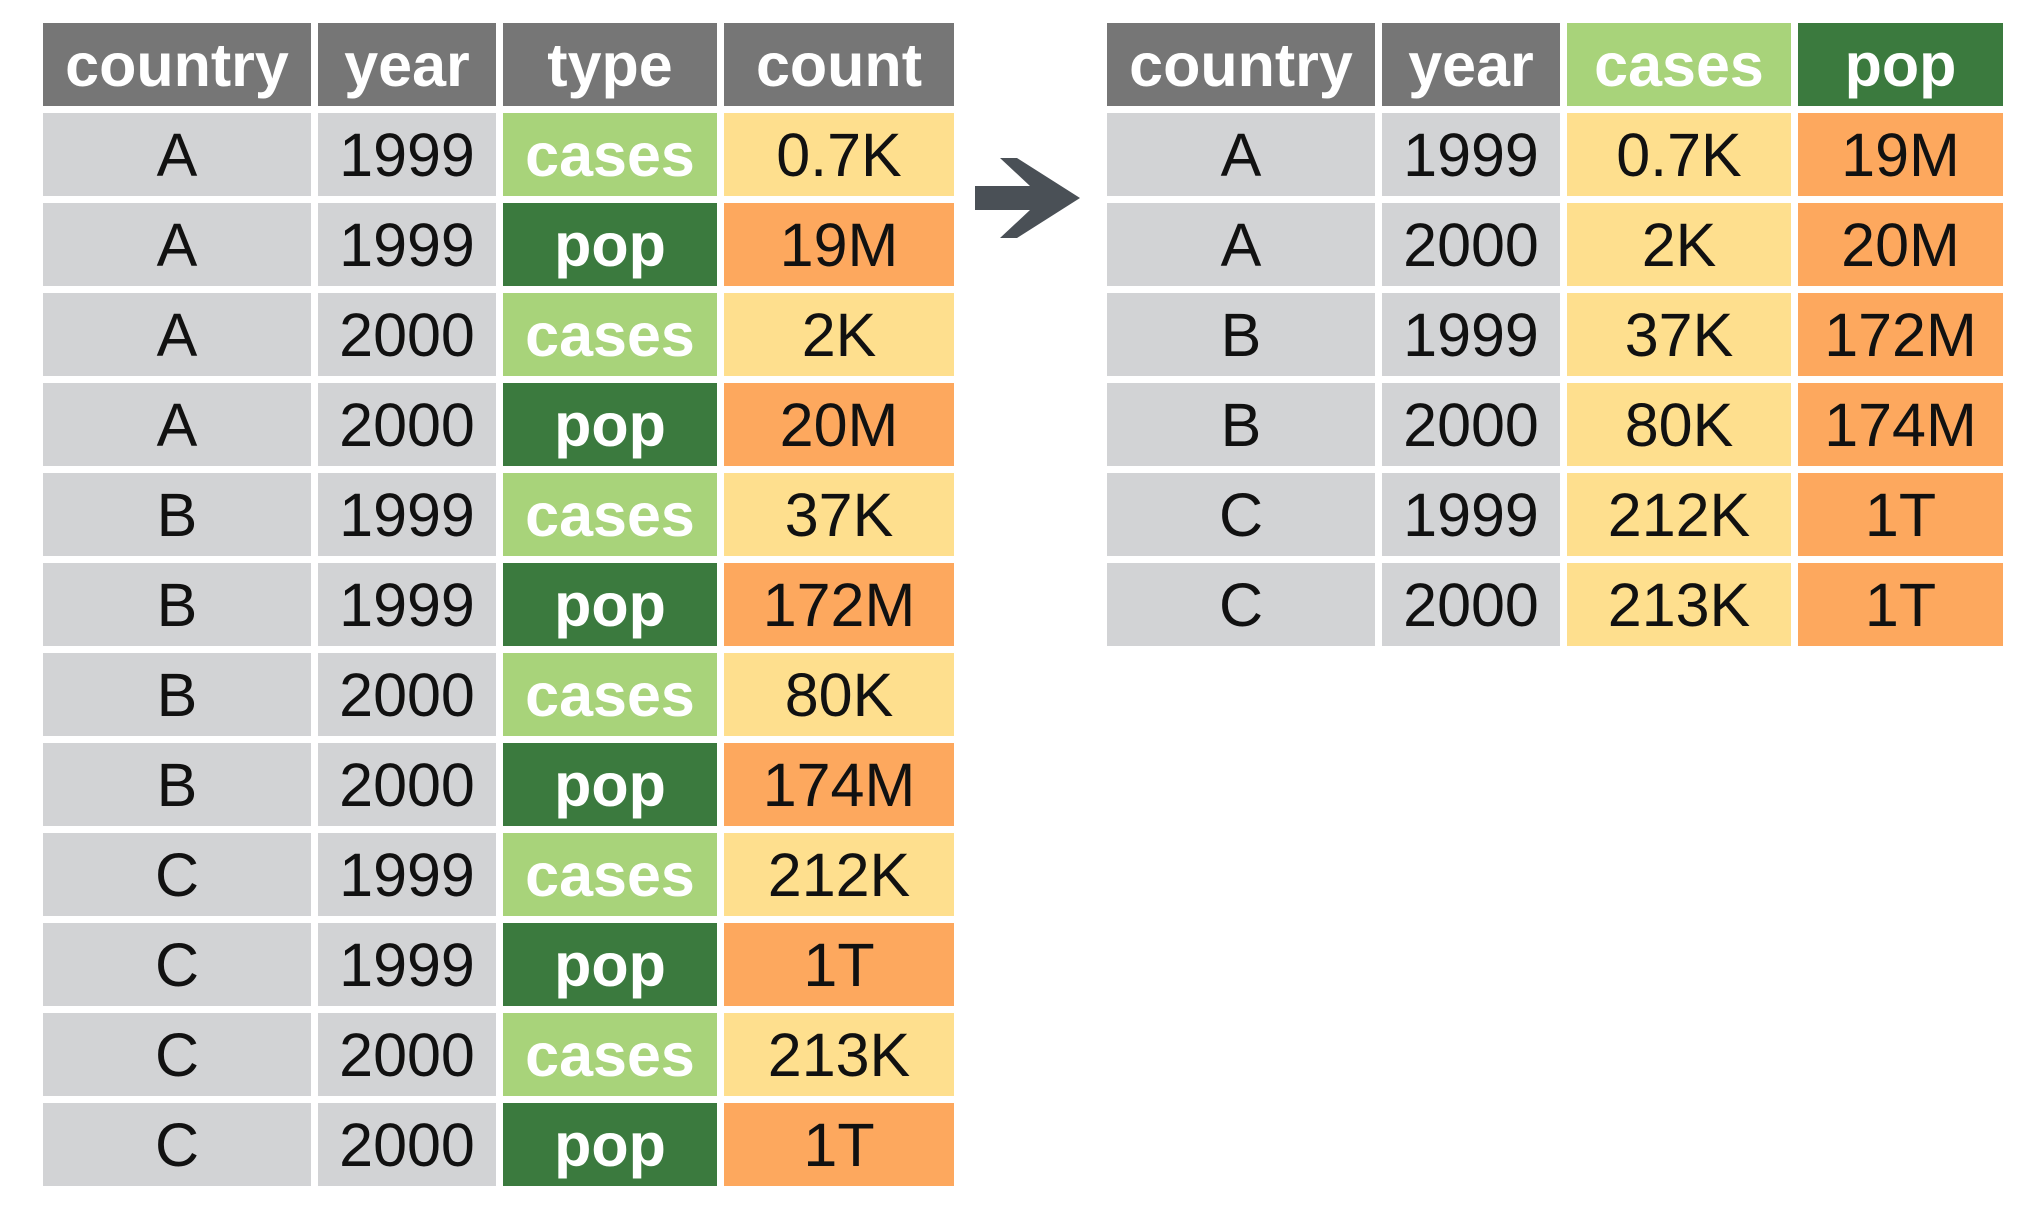 Image resolution: width=2024 pixels, height=1208 pixels. What do you see at coordinates (1900, 334) in the screenshot?
I see `cell-pop: 172M` at bounding box center [1900, 334].